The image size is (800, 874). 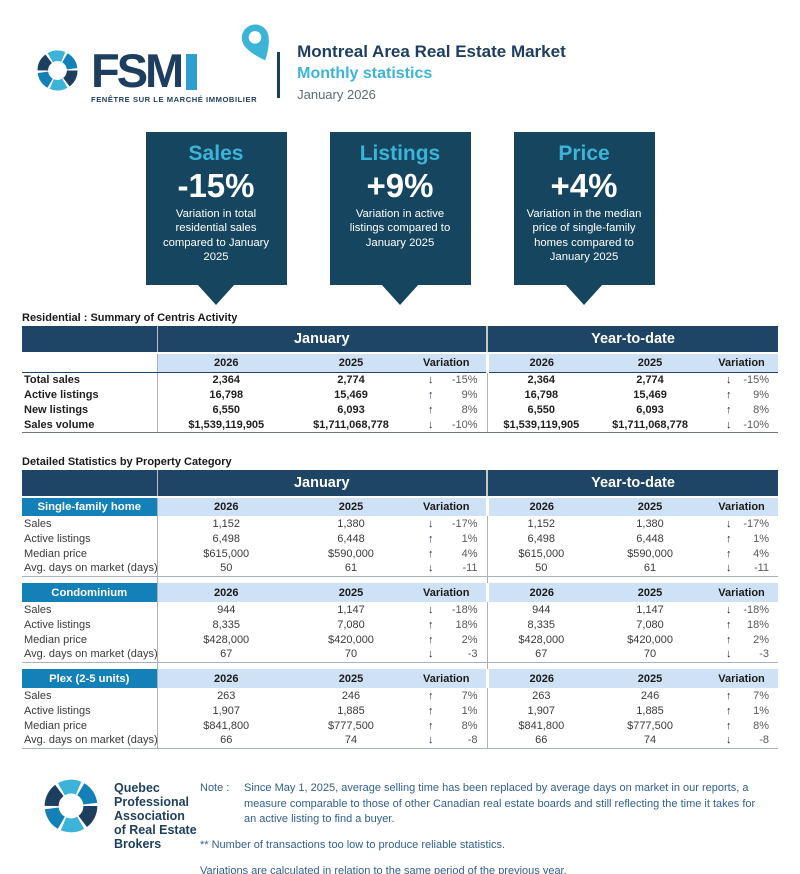 I want to click on value-cell: 246, so click(x=650, y=695).